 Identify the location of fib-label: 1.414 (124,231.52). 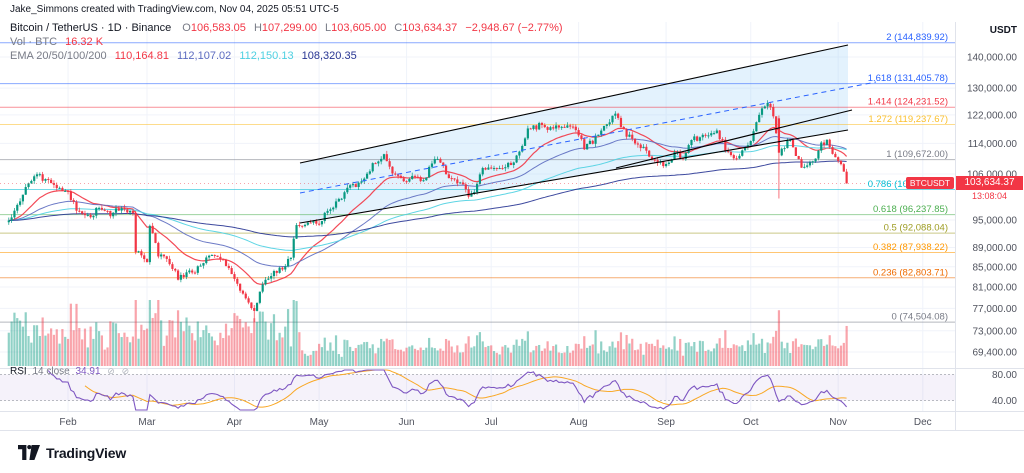
(908, 102).